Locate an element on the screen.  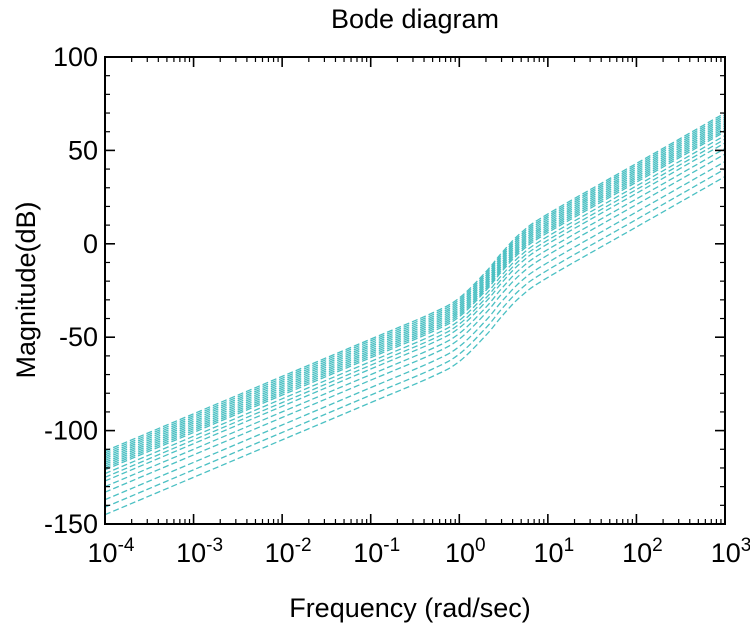
x-tick-exponent: -4 is located at coordinates (126, 545).